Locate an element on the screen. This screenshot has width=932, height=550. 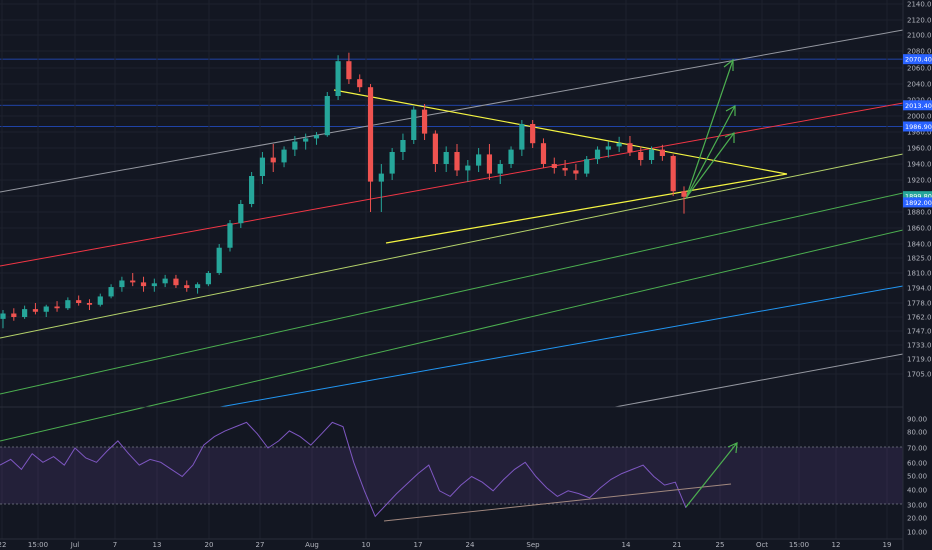
price-tick-label: 1980.00 is located at coordinates (919, 133).